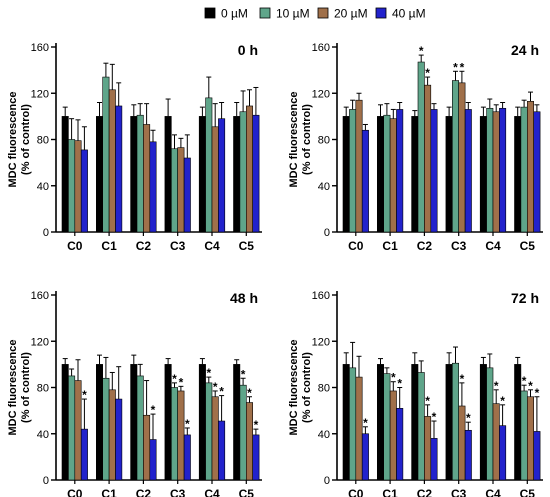 The image size is (550, 497). I want to click on y-tick-label: 160, so click(40, 48).